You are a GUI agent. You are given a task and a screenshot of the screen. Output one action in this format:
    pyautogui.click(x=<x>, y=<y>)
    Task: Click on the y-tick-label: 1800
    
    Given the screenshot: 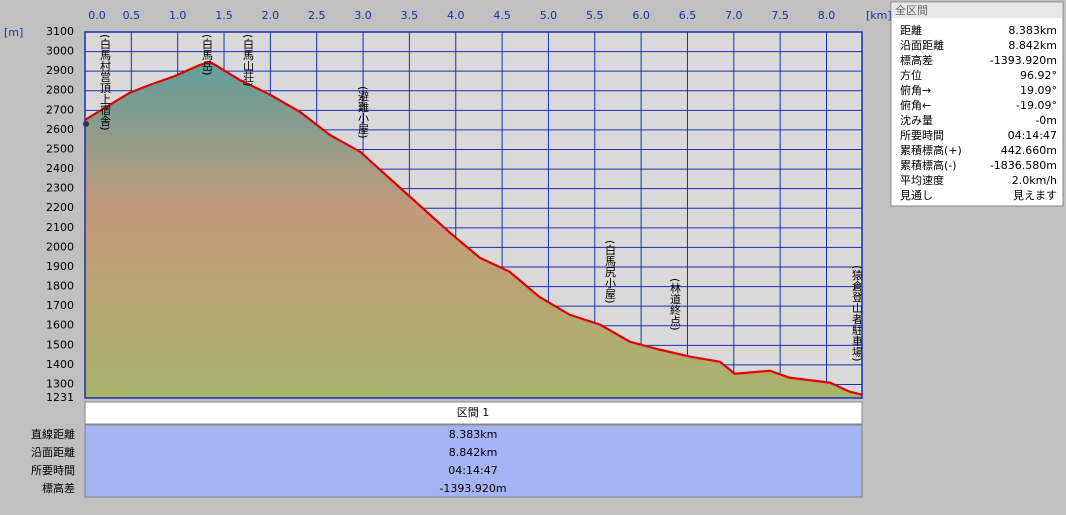 What is the action you would take?
    pyautogui.click(x=60, y=286)
    